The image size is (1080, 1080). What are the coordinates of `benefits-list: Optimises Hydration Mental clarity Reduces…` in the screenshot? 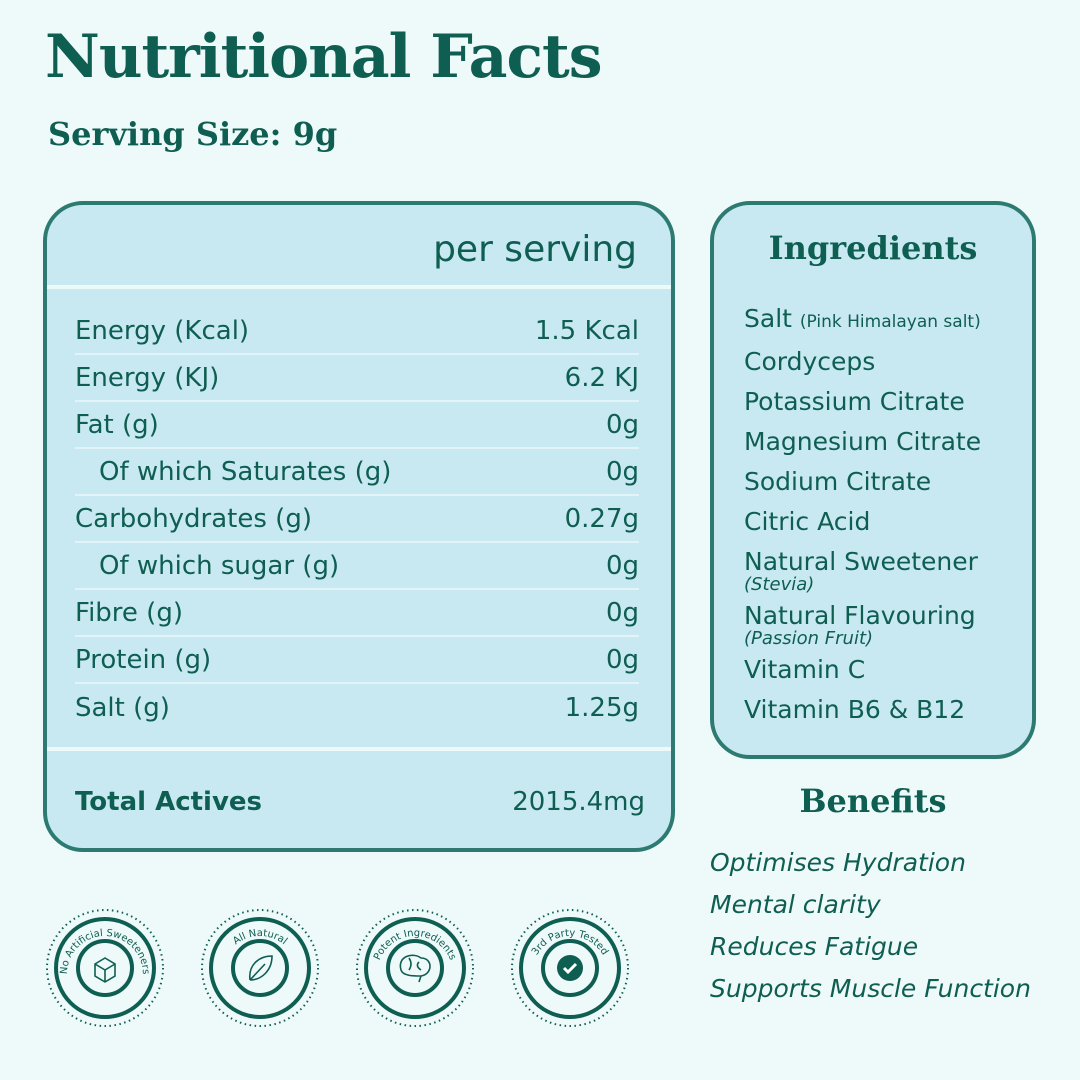 It's located at (870, 926).